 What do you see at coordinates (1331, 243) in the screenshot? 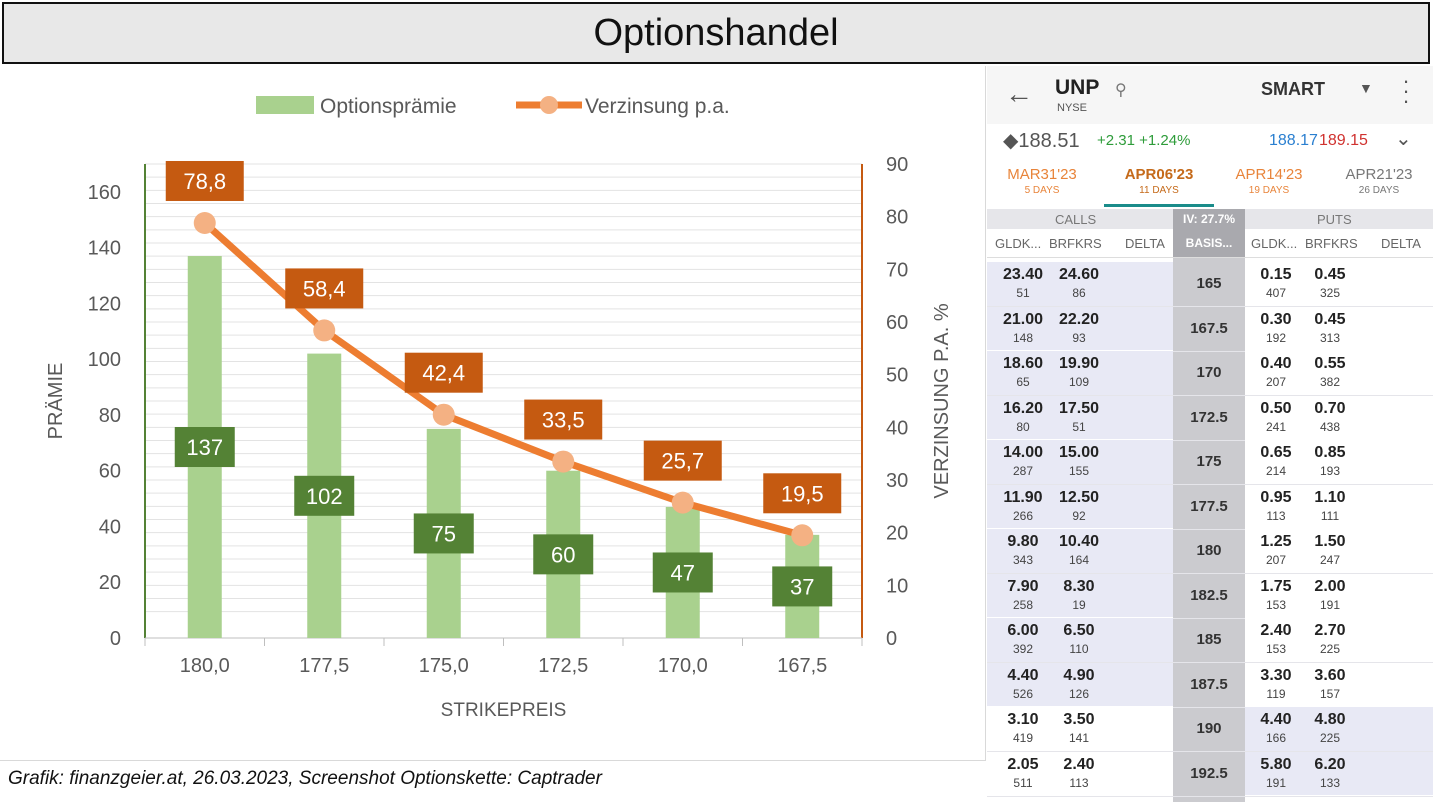
I see `col-header-puts-ask: BRFKRS` at bounding box center [1331, 243].